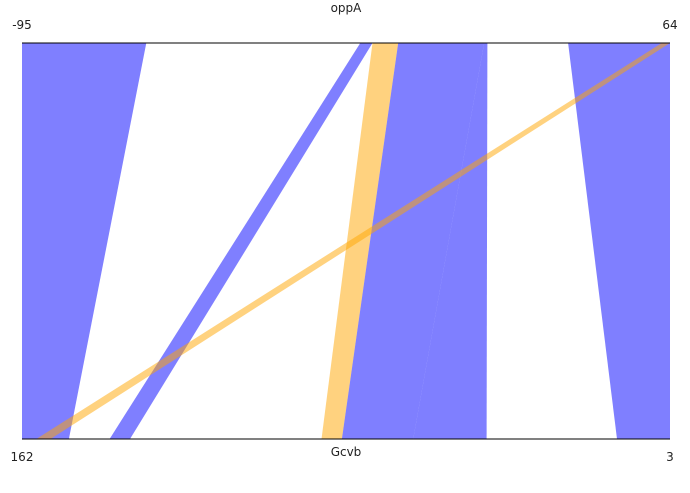 The width and height of the screenshot is (690, 493). Describe the element at coordinates (22, 25) in the screenshot. I see `top-axis-min-tick: -95` at that location.